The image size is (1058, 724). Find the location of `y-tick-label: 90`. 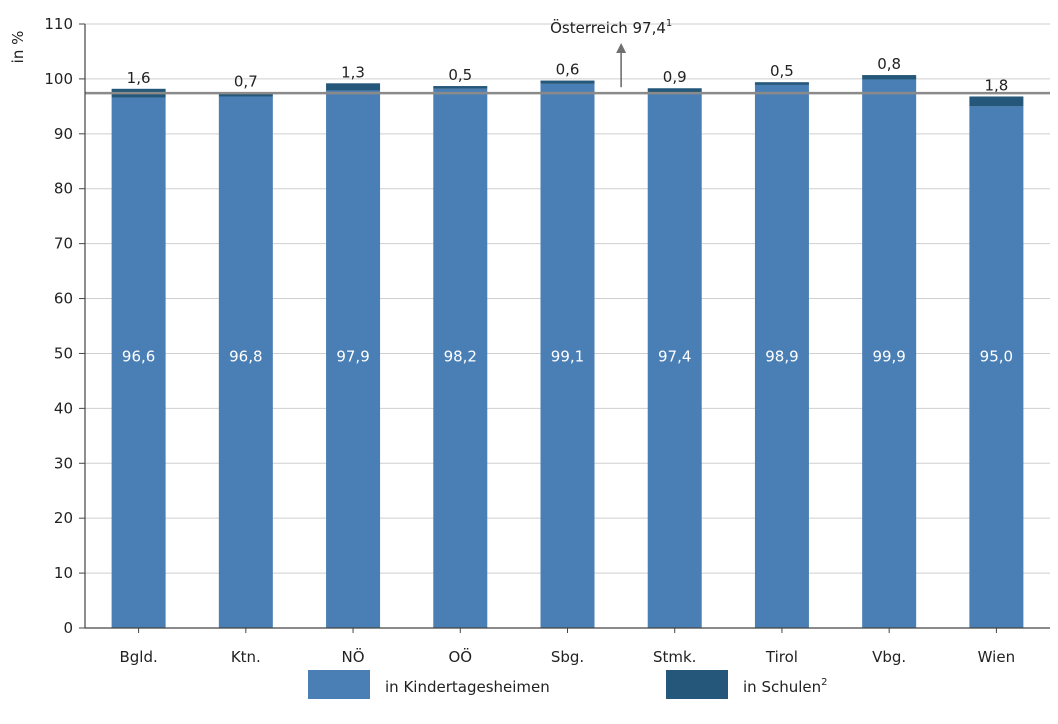

y-tick-label: 90 is located at coordinates (63, 134).